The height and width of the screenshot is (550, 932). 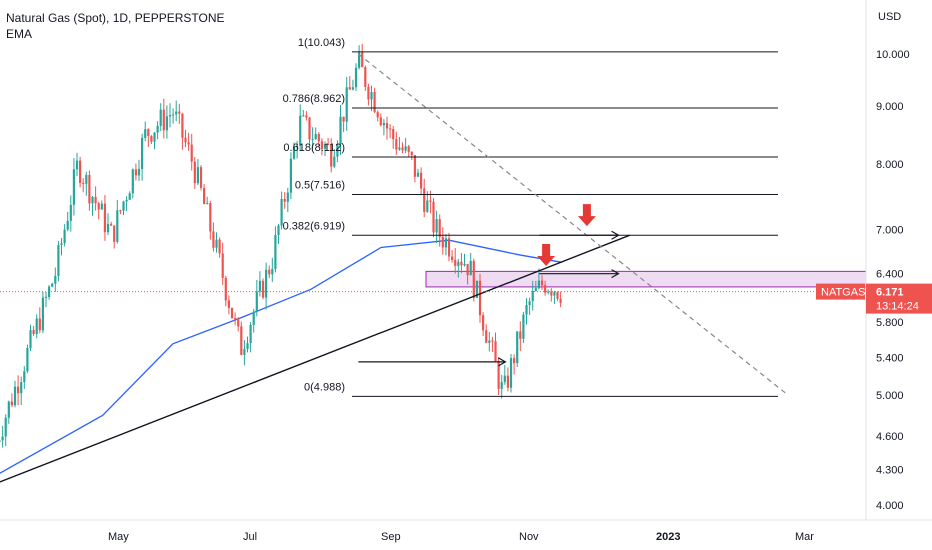 I want to click on time-tick-label: Nov, so click(x=529, y=537).